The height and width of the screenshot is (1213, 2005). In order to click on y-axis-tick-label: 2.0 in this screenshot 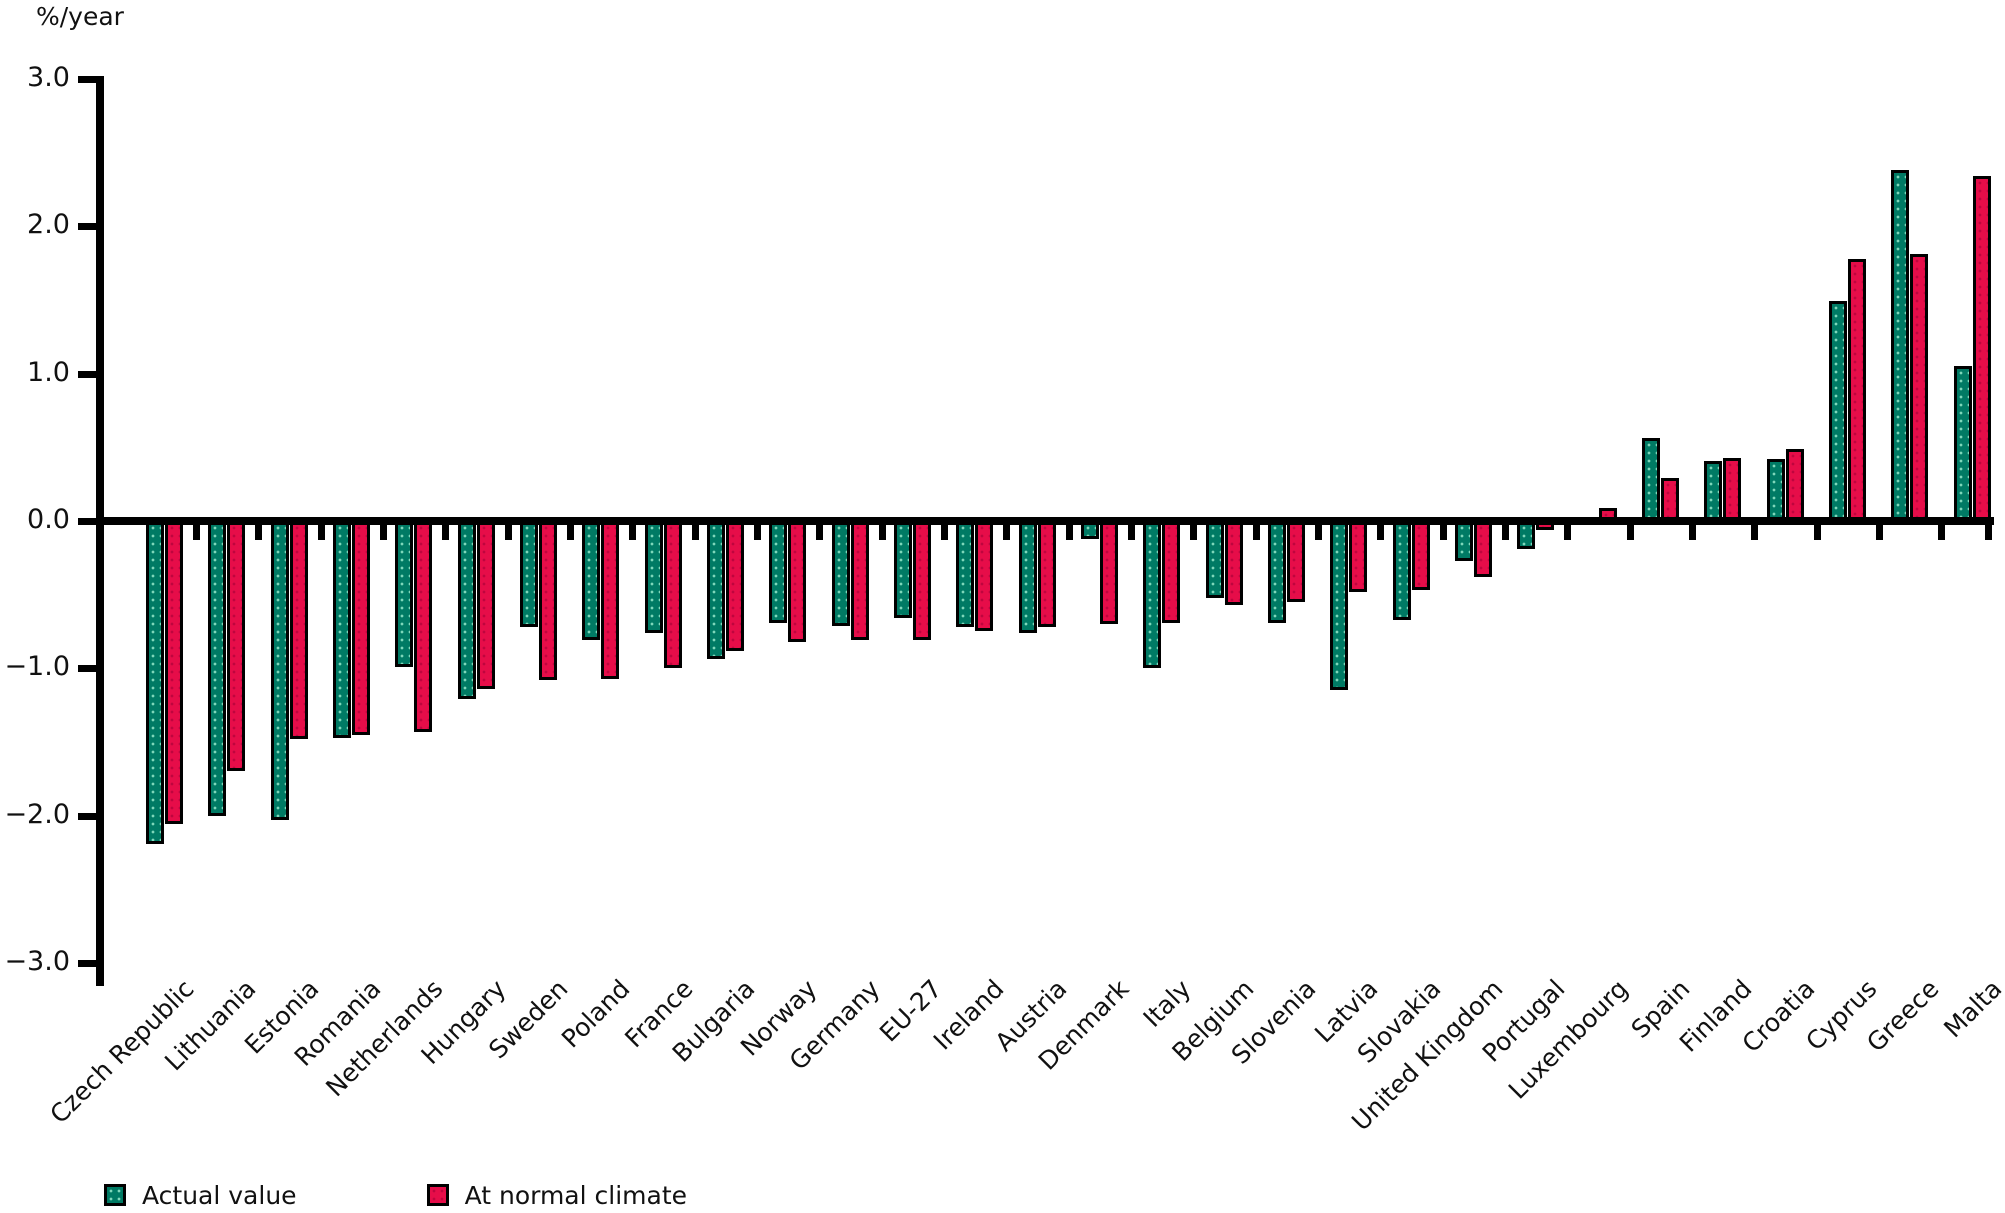, I will do `click(48, 225)`.